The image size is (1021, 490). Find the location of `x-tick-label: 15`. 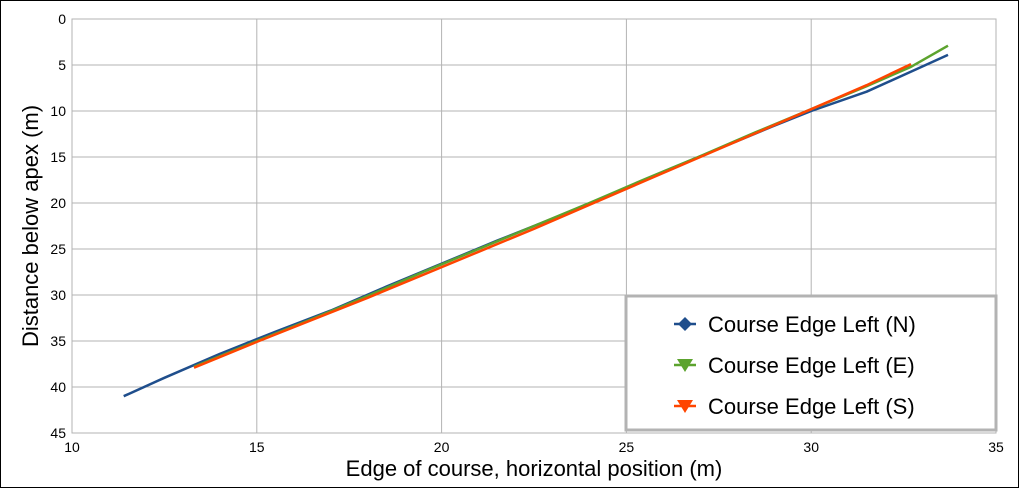

x-tick-label: 15 is located at coordinates (257, 447).